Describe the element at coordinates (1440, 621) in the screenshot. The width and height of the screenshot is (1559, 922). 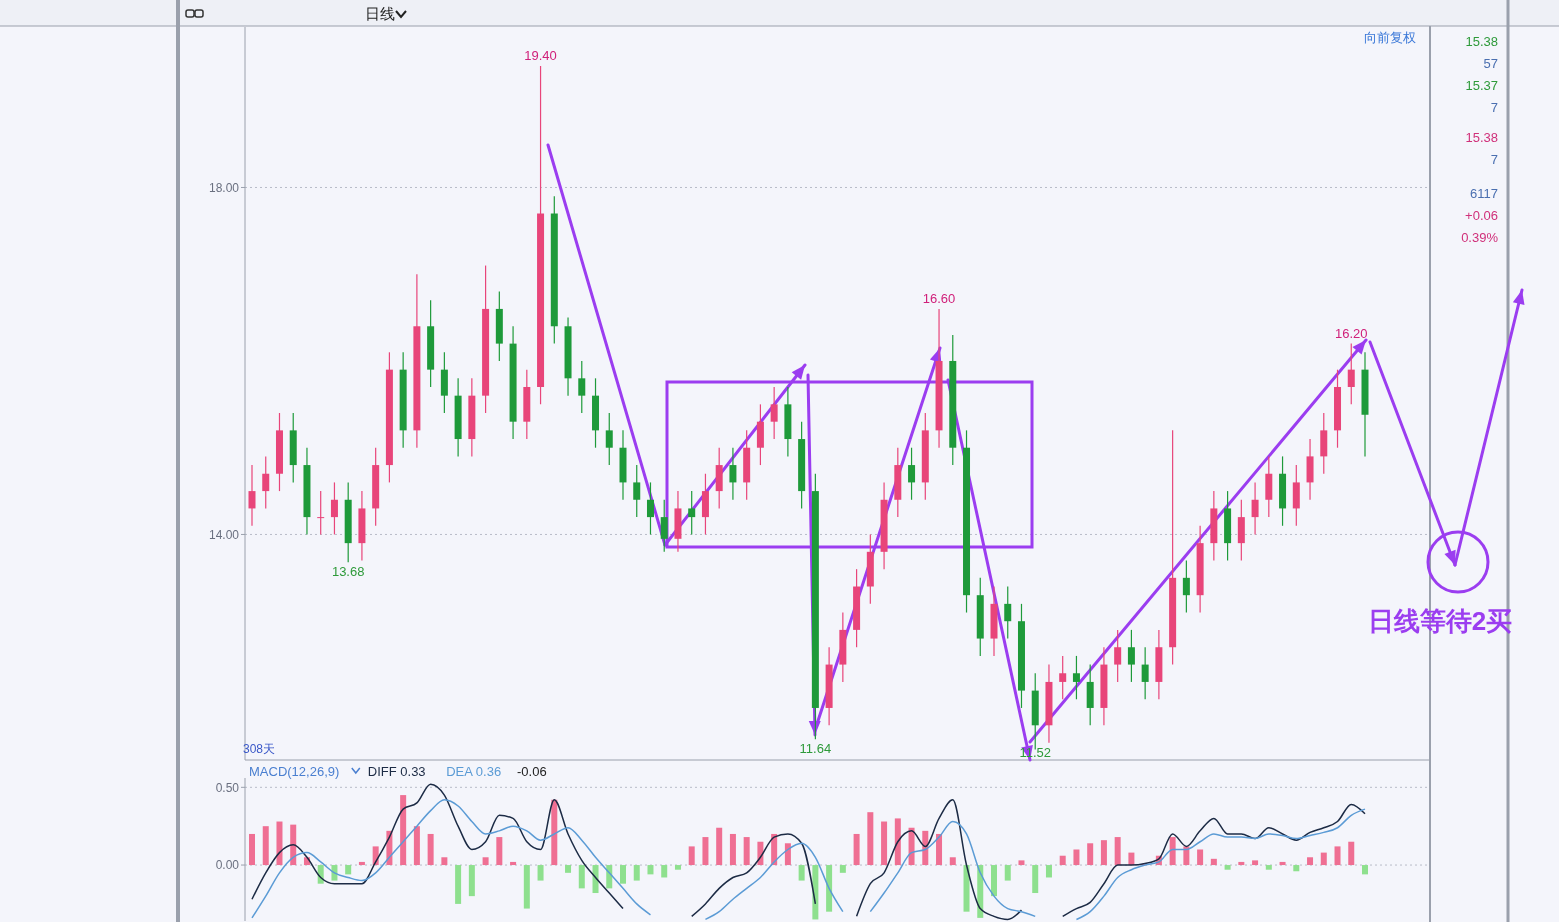
I see `annotation: 日线等待2买` at that location.